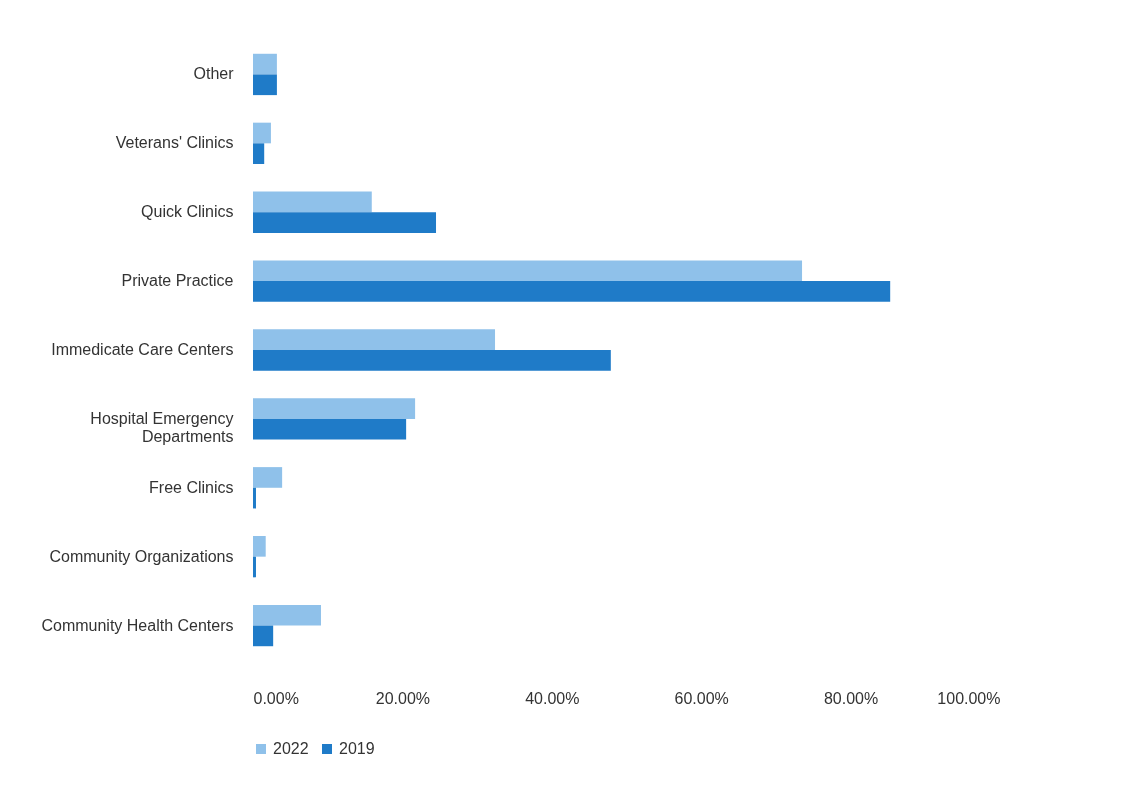 This screenshot has width=1135, height=803. What do you see at coordinates (357, 748) in the screenshot?
I see `legend-label: 2019` at bounding box center [357, 748].